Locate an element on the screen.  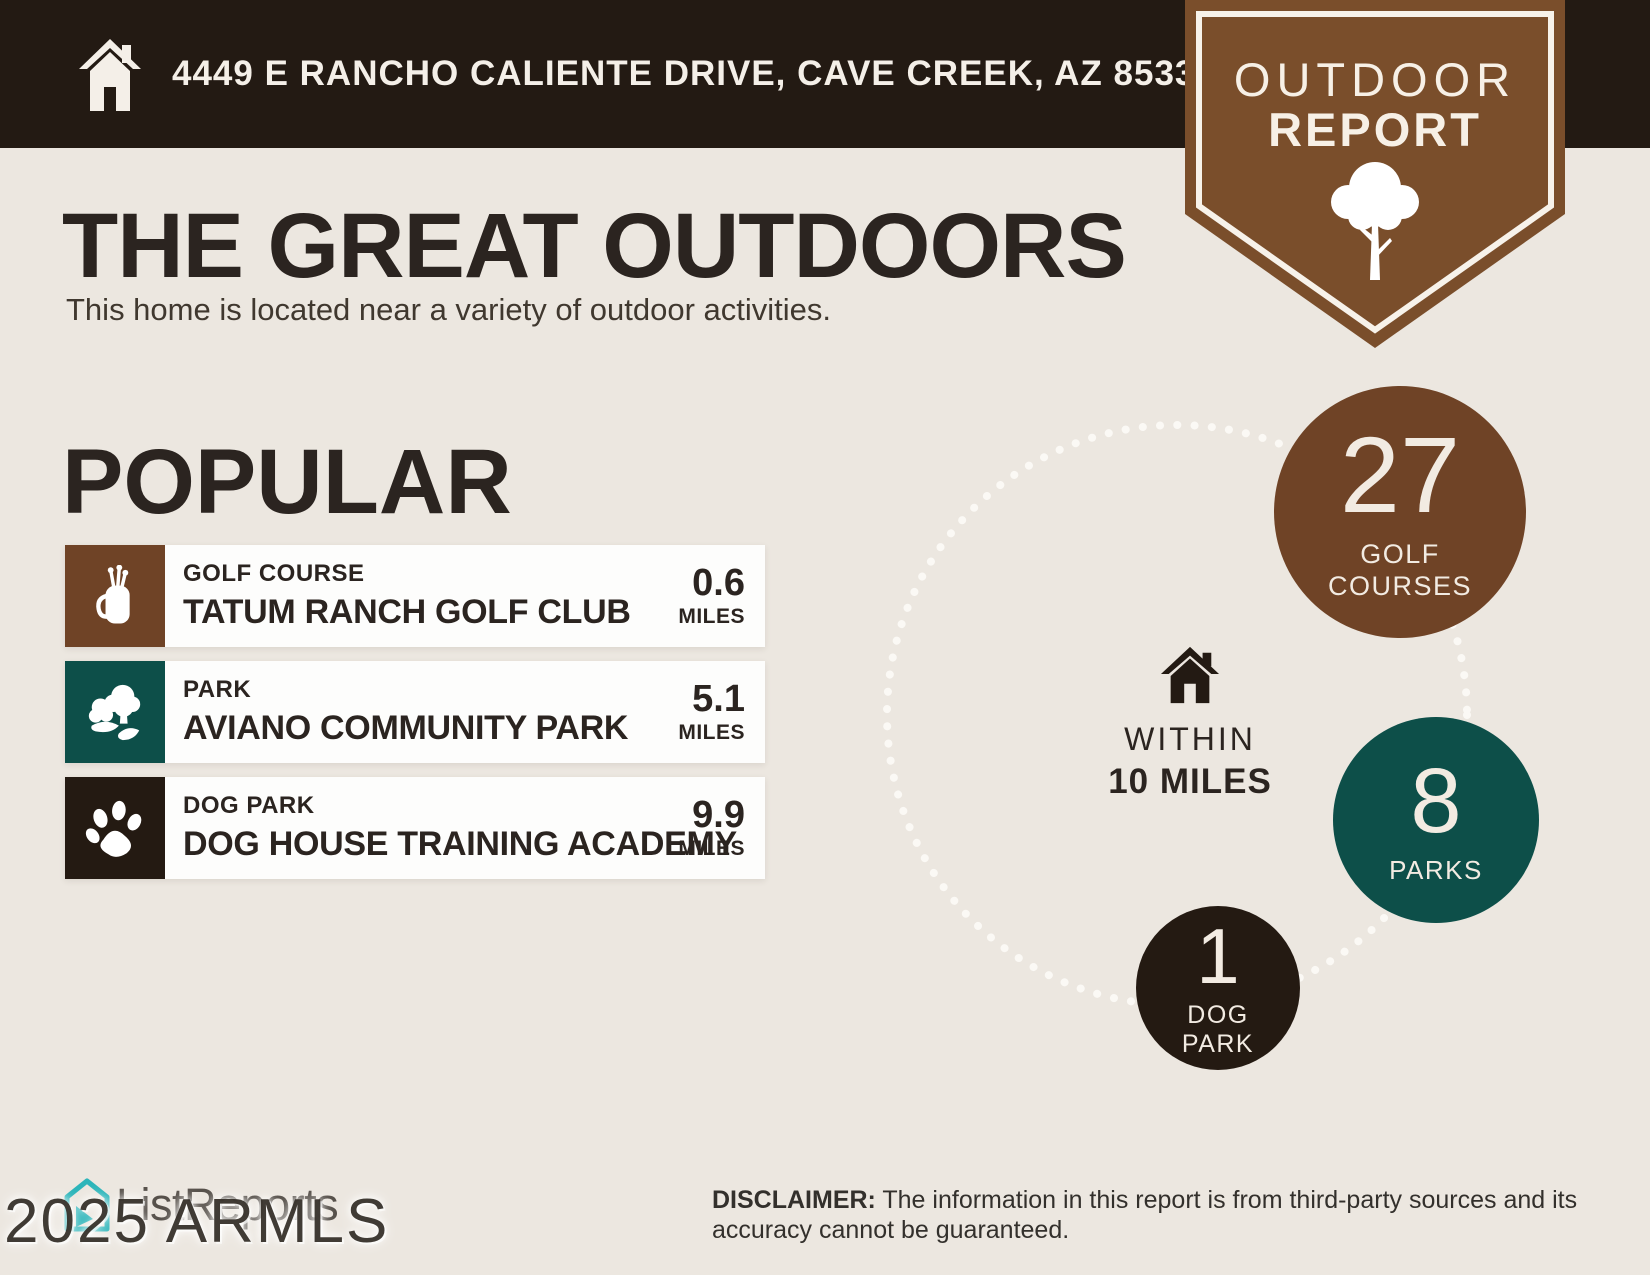
golf-tile is located at coordinates (115, 596).